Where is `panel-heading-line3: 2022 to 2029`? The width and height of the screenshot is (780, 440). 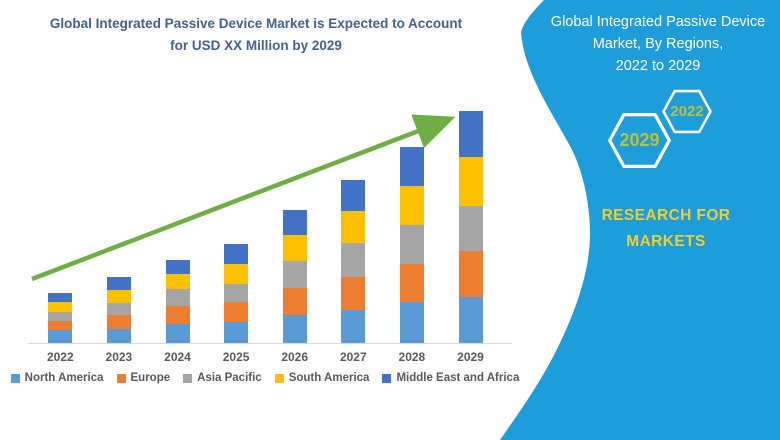 panel-heading-line3: 2022 to 2029 is located at coordinates (658, 65).